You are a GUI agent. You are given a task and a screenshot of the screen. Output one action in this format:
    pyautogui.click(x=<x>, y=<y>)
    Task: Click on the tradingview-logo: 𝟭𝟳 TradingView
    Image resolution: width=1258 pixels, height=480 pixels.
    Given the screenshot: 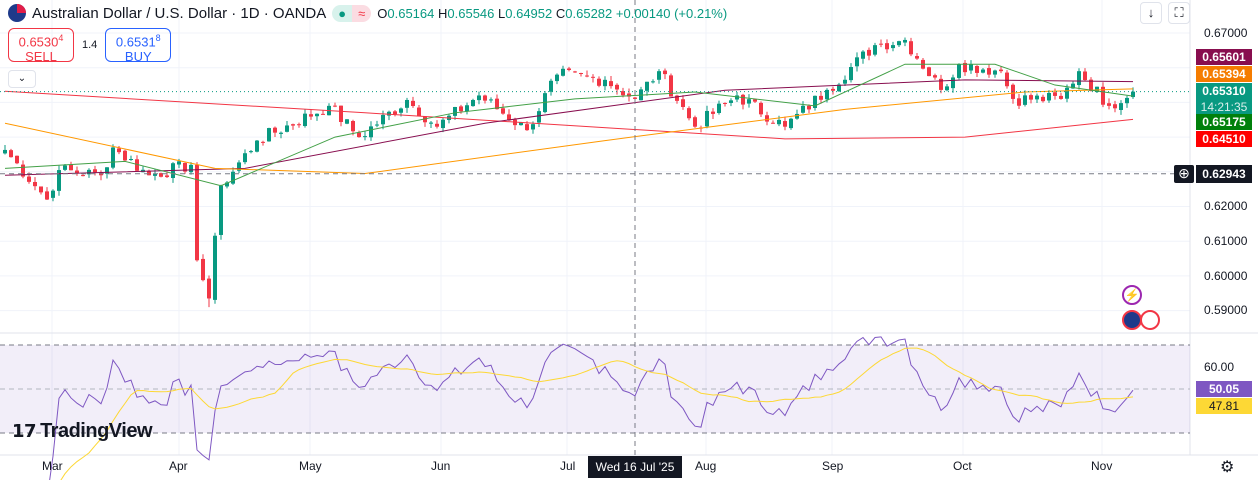 What is the action you would take?
    pyautogui.click(x=82, y=431)
    